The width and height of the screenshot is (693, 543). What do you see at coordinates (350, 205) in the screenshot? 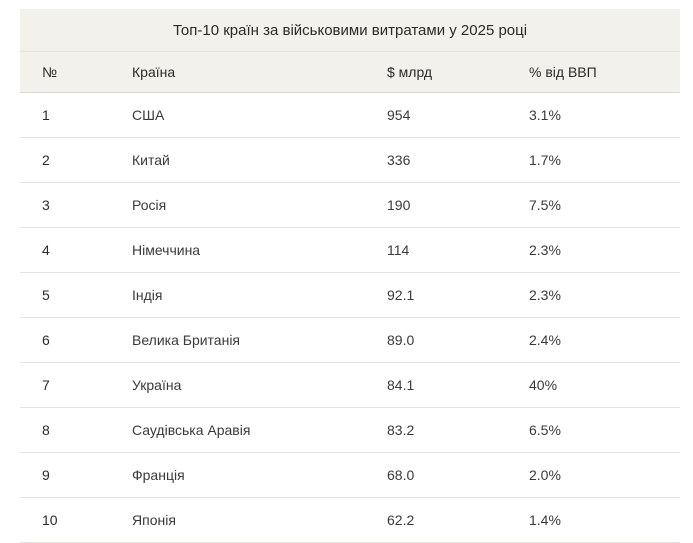
I see `table-row: 3 Росія 190 7.5%` at bounding box center [350, 205].